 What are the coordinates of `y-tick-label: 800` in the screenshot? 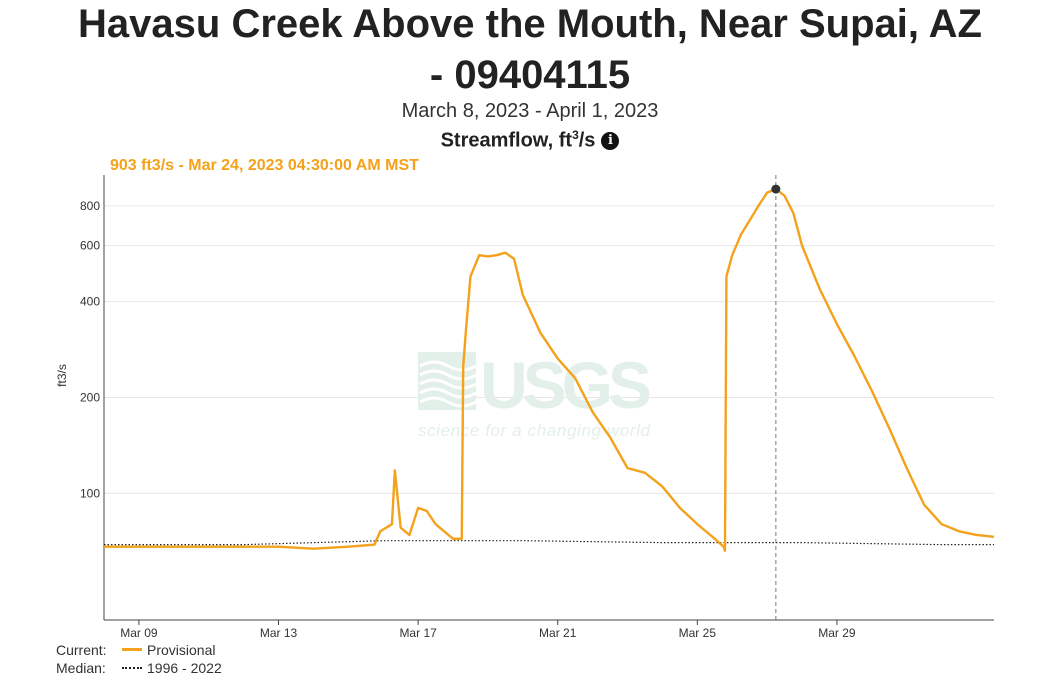 It's located at (90, 206).